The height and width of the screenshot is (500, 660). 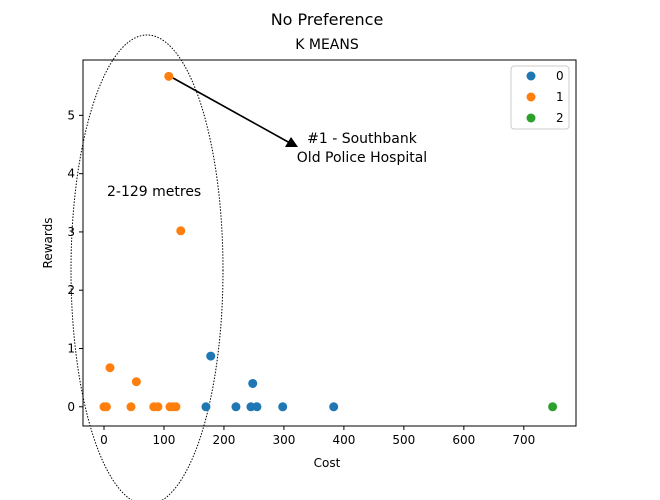 I want to click on x-tick-label: 300, so click(x=283, y=440).